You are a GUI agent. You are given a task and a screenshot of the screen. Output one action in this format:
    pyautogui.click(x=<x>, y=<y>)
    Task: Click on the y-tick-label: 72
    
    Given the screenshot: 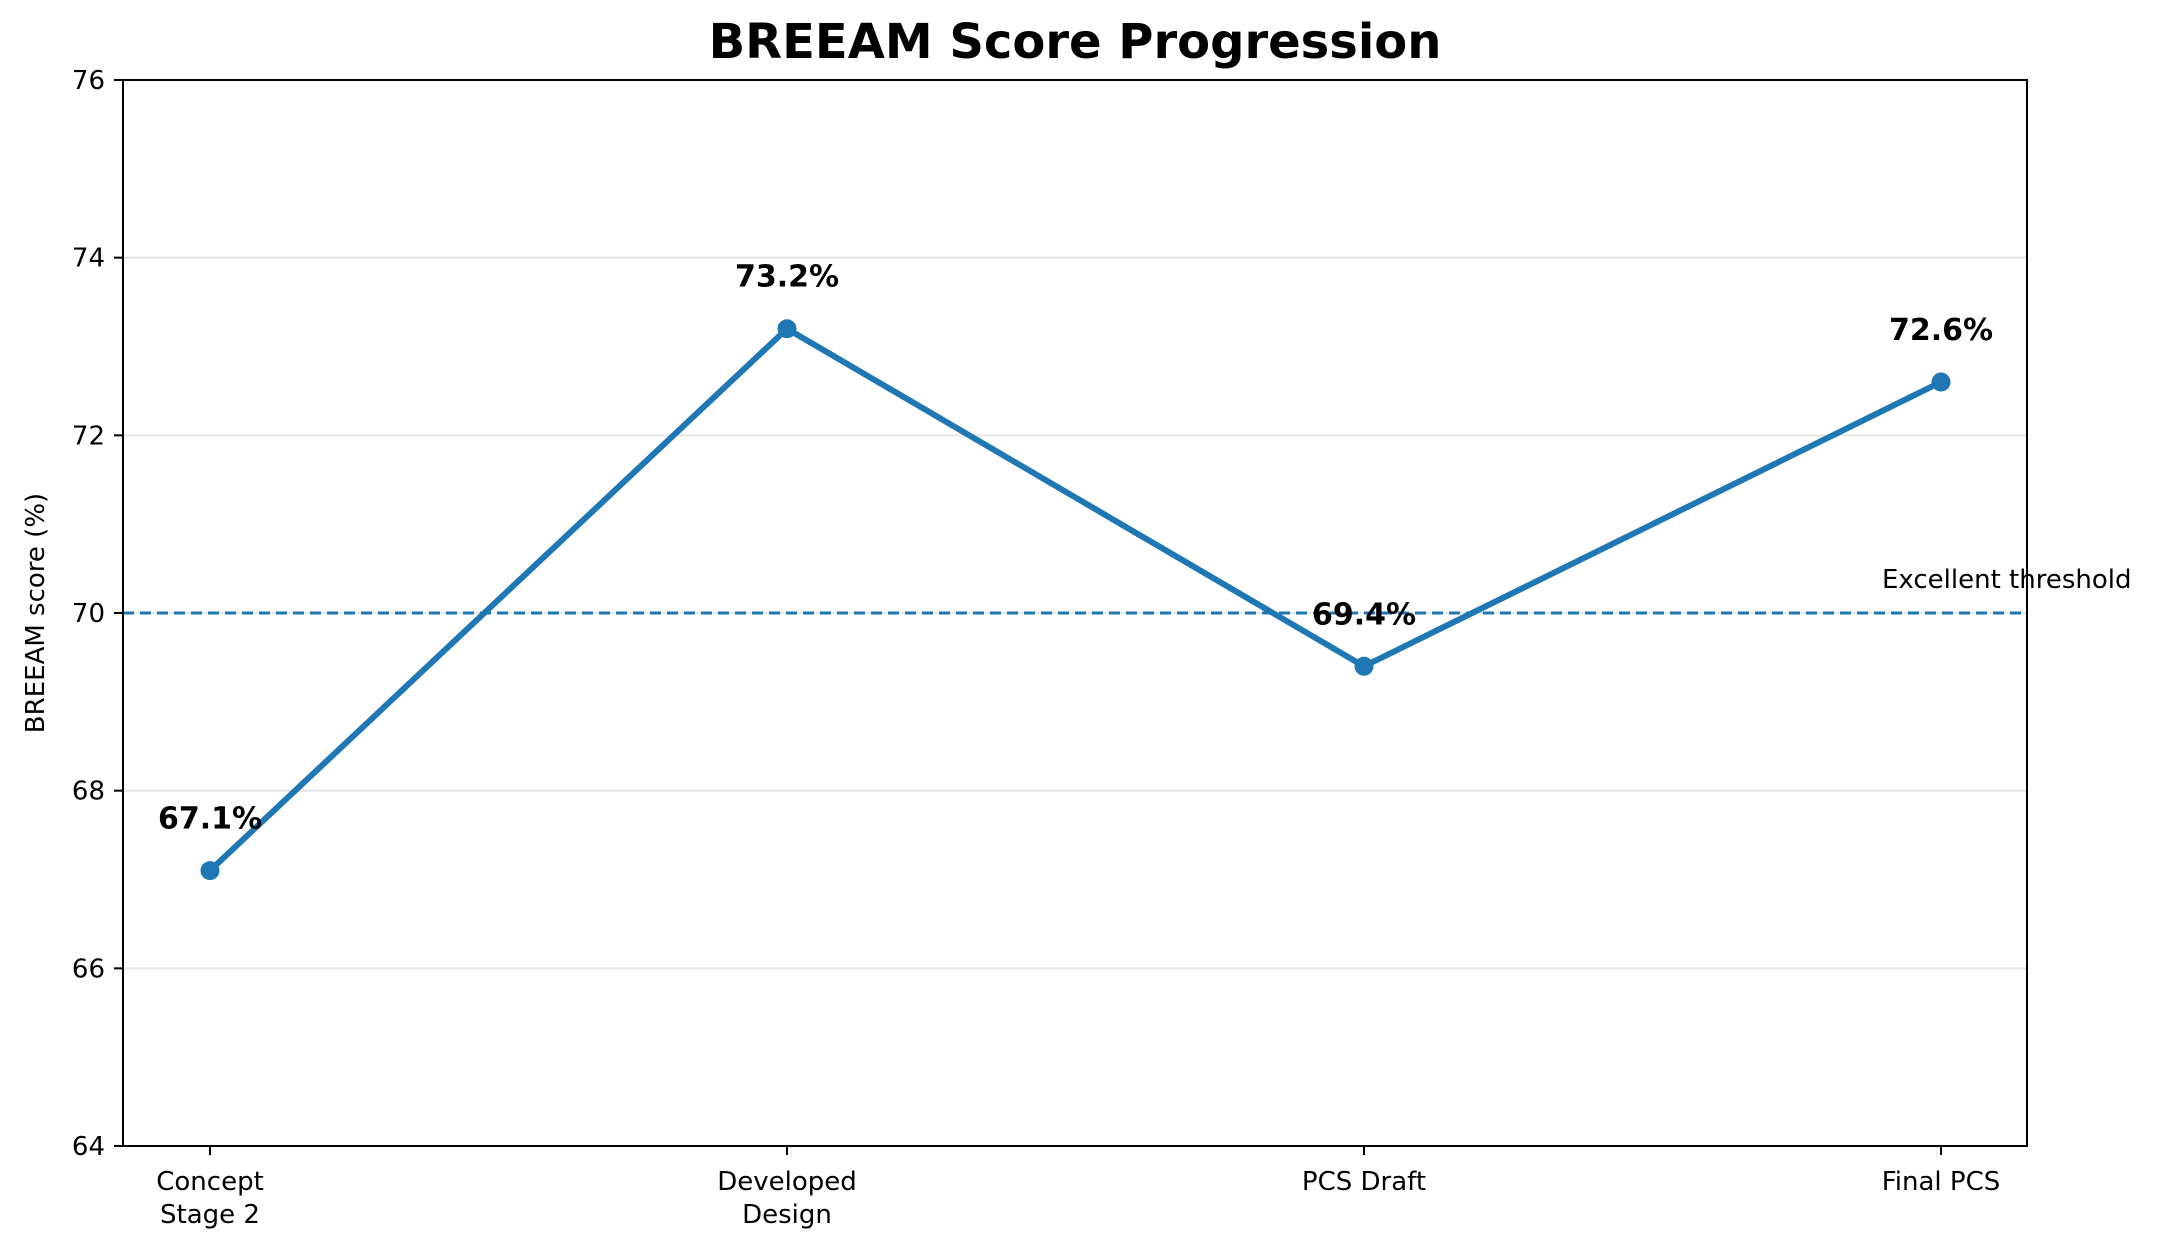 What is the action you would take?
    pyautogui.click(x=88, y=436)
    